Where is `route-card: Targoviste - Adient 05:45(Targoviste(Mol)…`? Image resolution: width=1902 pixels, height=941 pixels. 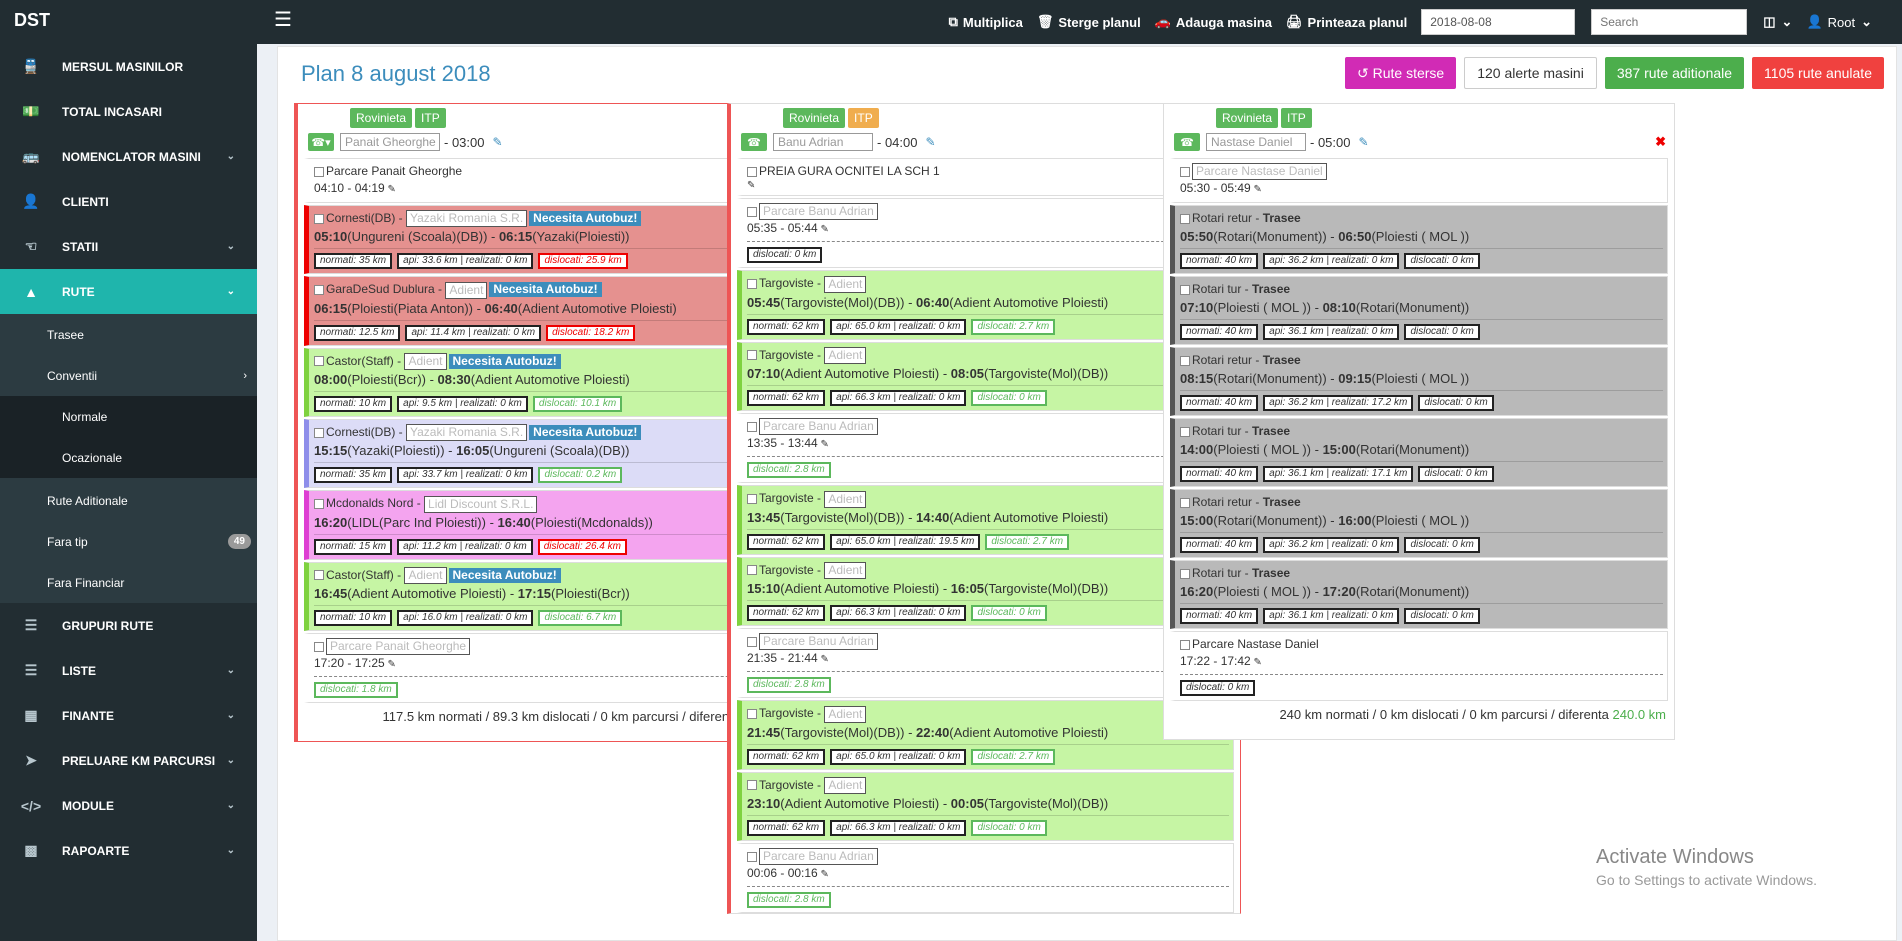 route-card: Targoviste - Adient 05:45(Targoviste(Mol)… is located at coordinates (985, 305).